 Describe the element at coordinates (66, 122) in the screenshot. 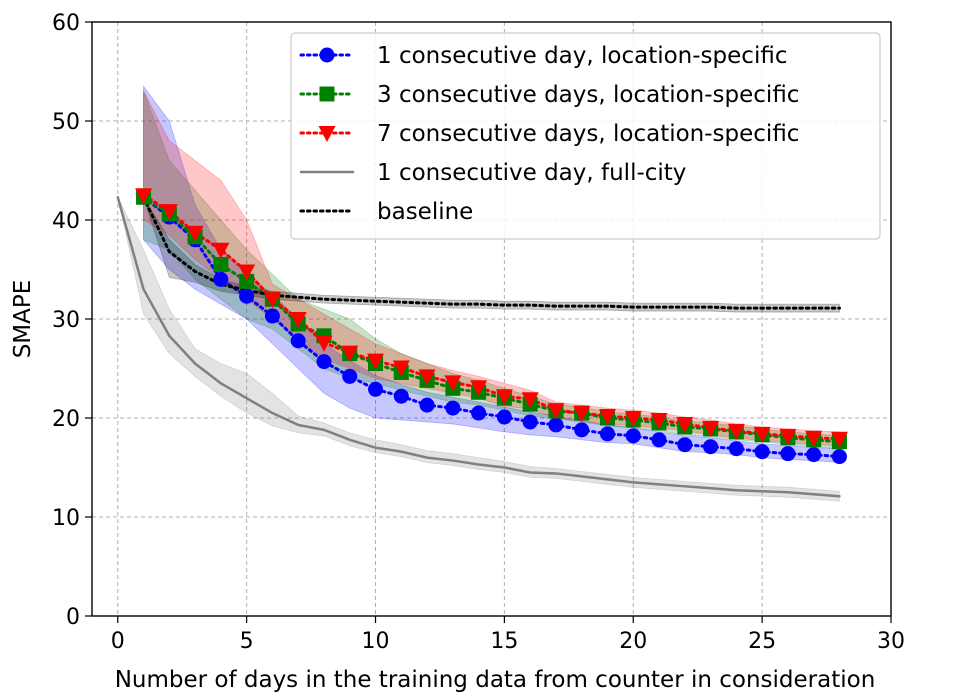

I see `y-tick-label: 50` at that location.